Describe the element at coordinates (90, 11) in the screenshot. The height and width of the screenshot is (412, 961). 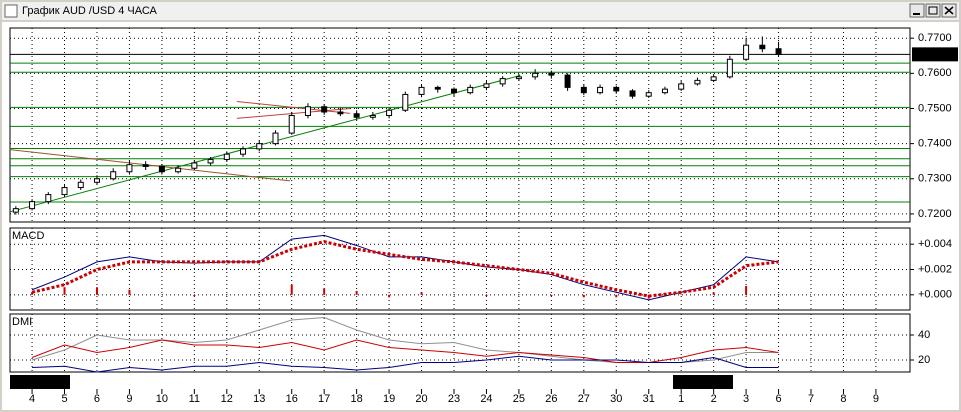
I see `window-title: График AUD /USD 4 ЧАСА` at that location.